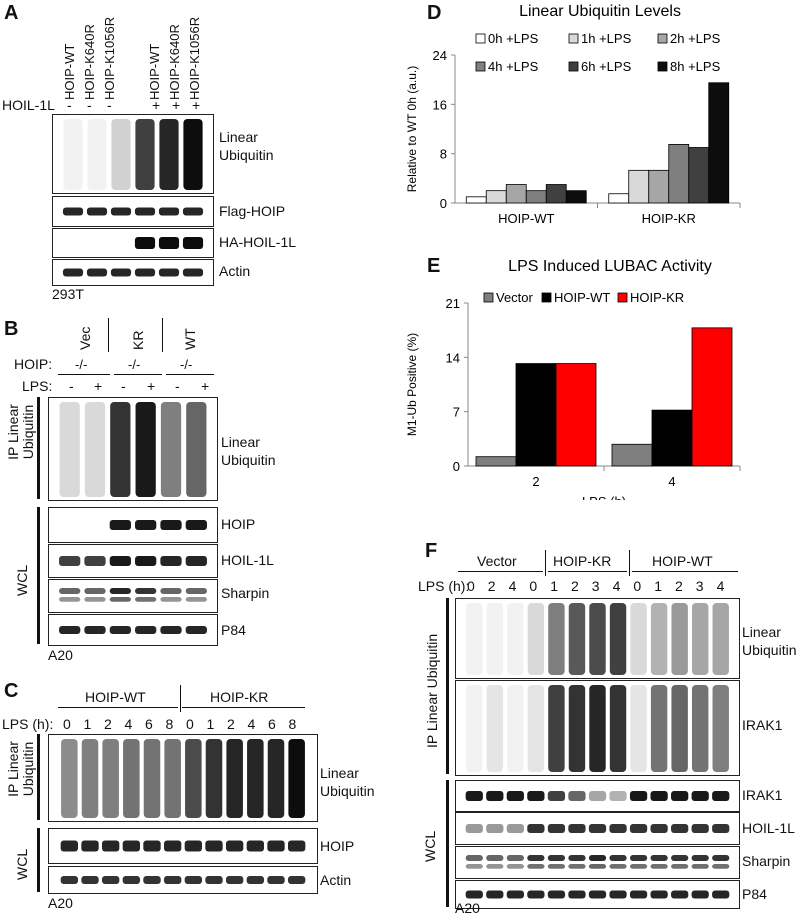 This screenshot has height=916, width=800. I want to click on legend-label: Vector, so click(515, 297).